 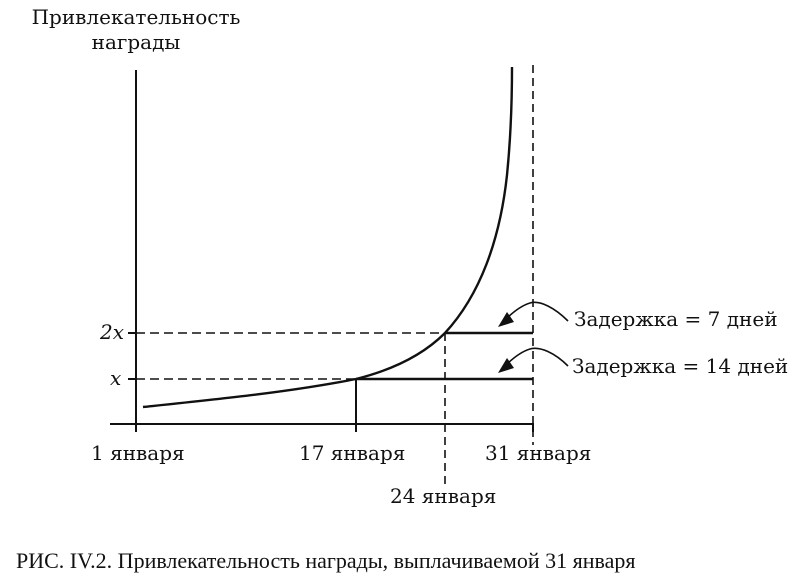 I want to click on y-axis-title-line1: Привлекательность, so click(x=136, y=17).